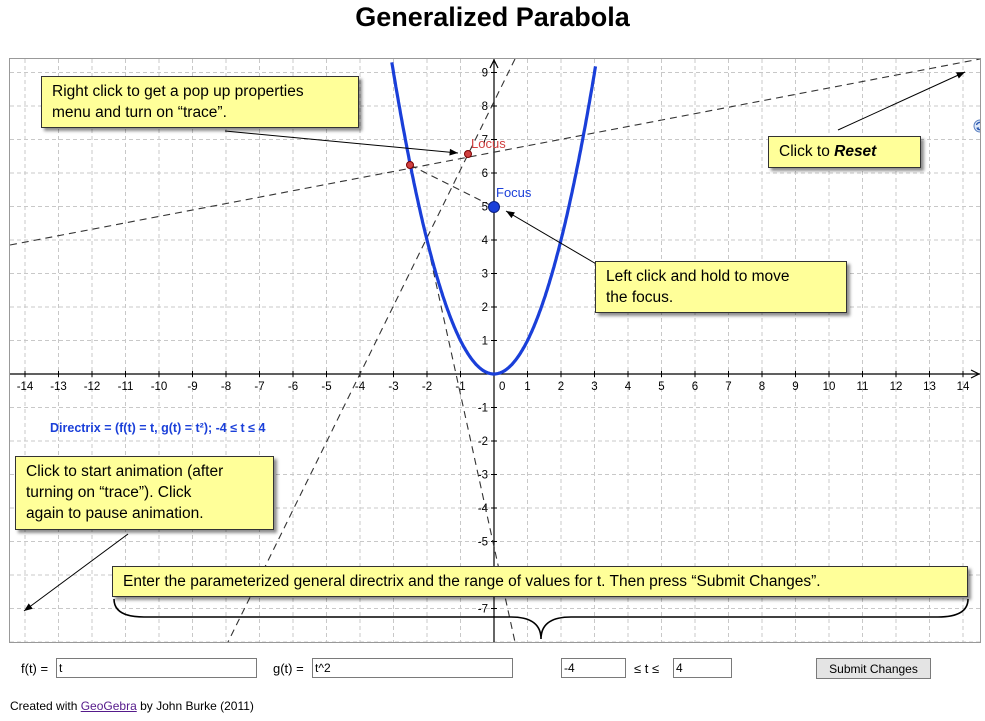 This screenshot has width=985, height=721. I want to click on y-tick-label: 3, so click(485, 275).